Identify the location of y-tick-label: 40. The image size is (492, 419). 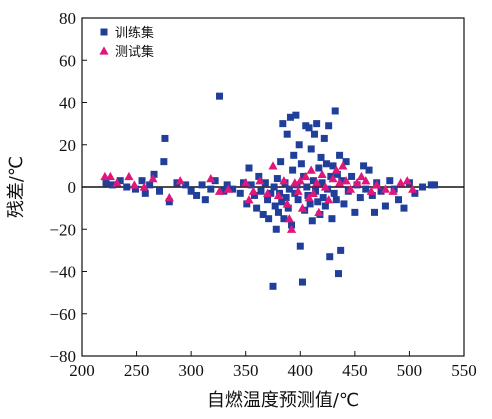
(67, 103).